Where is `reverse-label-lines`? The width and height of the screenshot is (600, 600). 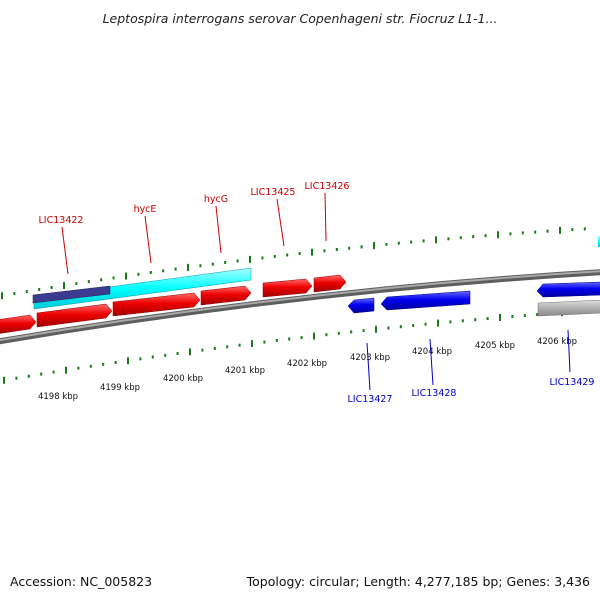
reverse-label-lines is located at coordinates (468, 360).